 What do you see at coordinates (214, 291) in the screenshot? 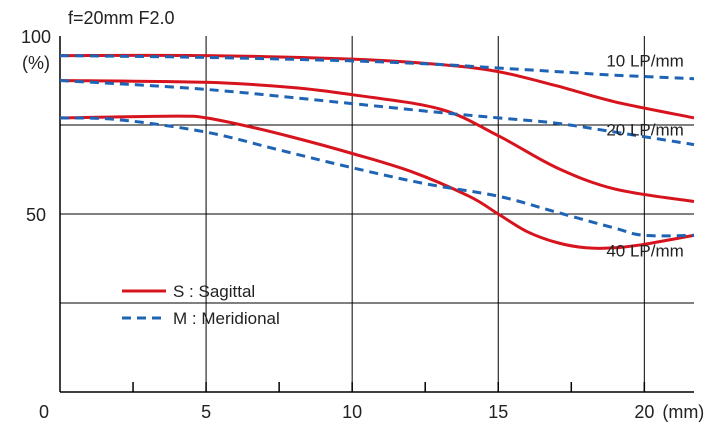
I see `legend-sagittal-label: S : Sagittal` at bounding box center [214, 291].